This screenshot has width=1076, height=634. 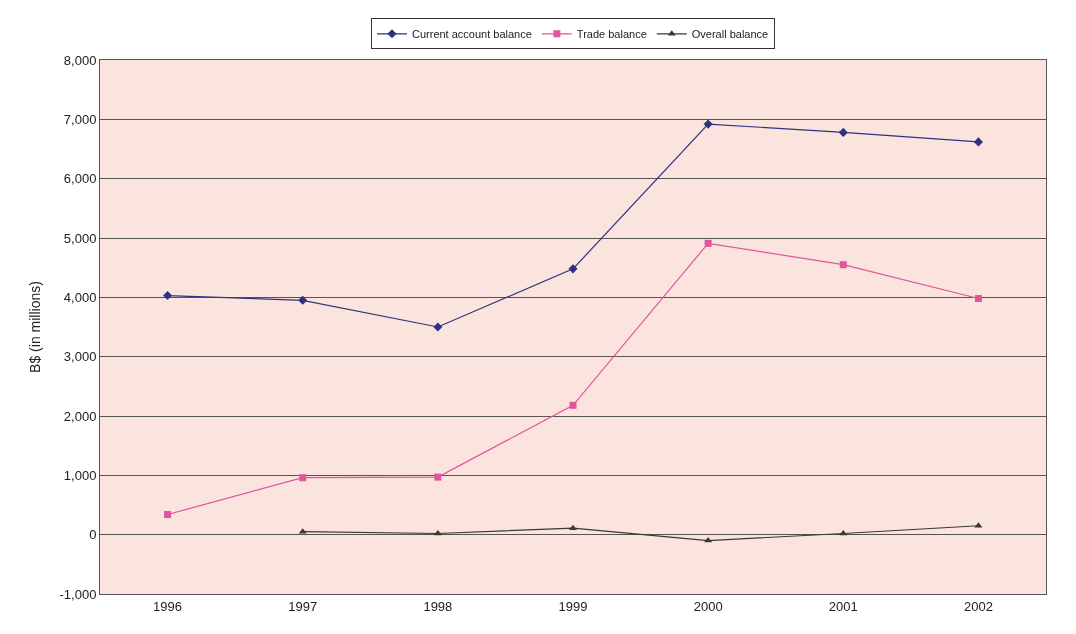 I want to click on y-tick-label: 5,000, so click(x=80, y=238).